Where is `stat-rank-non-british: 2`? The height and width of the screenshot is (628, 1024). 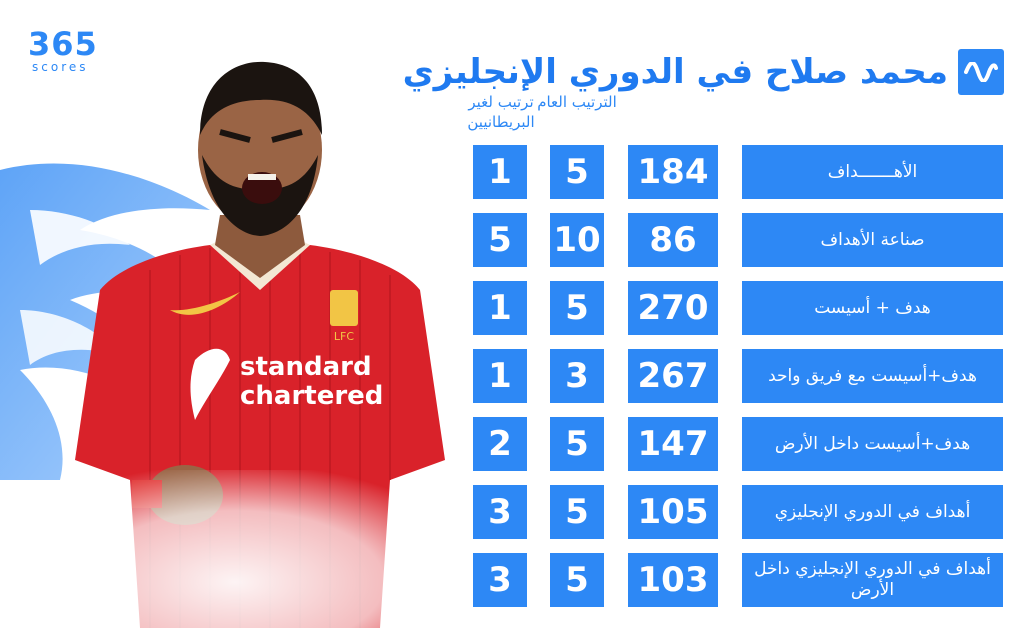
stat-rank-non-british: 2 is located at coordinates (500, 444).